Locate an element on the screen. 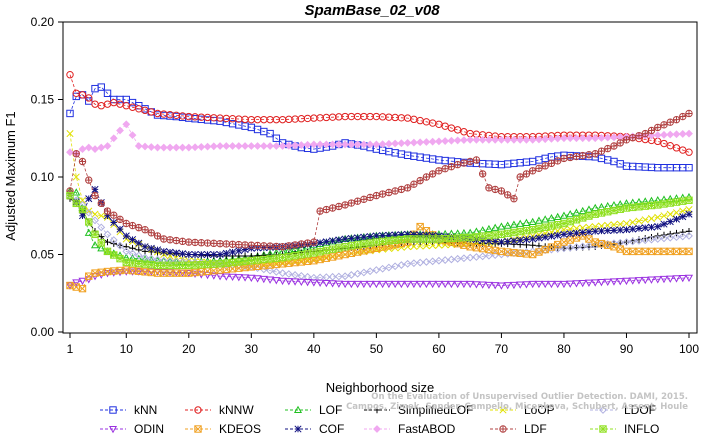 This screenshot has width=702, height=434. x-tick-label: 10 is located at coordinates (127, 349).